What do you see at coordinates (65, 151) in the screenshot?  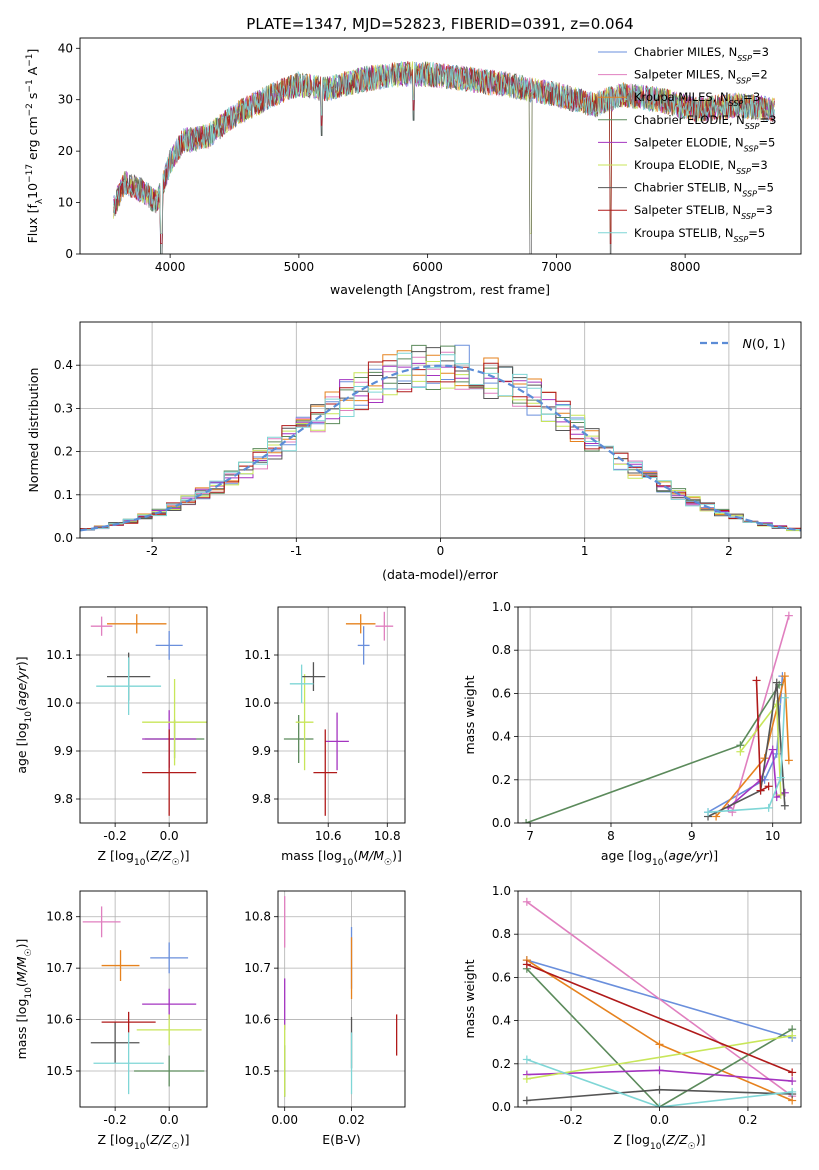 I see `y-tick-label: 20` at bounding box center [65, 151].